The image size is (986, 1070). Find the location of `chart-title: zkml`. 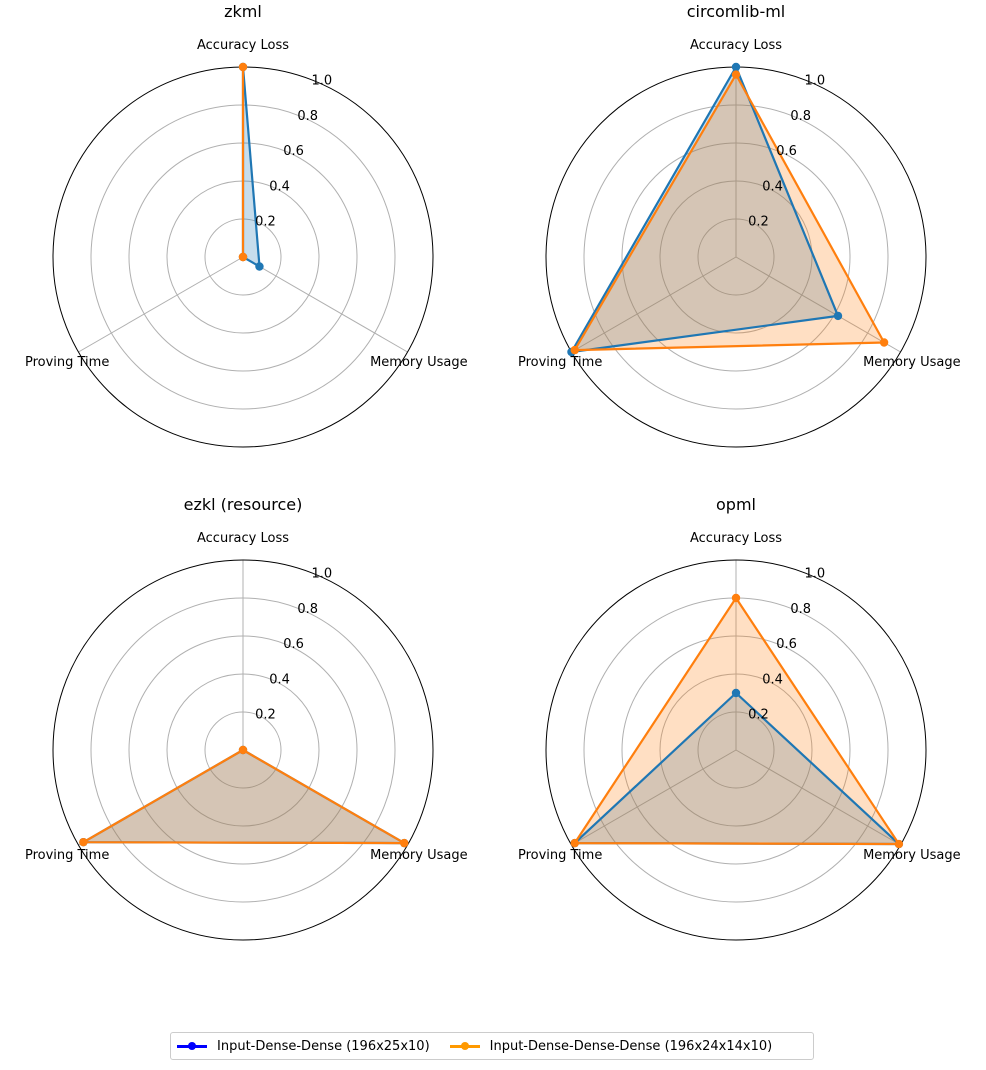

chart-title: zkml is located at coordinates (243, 11).